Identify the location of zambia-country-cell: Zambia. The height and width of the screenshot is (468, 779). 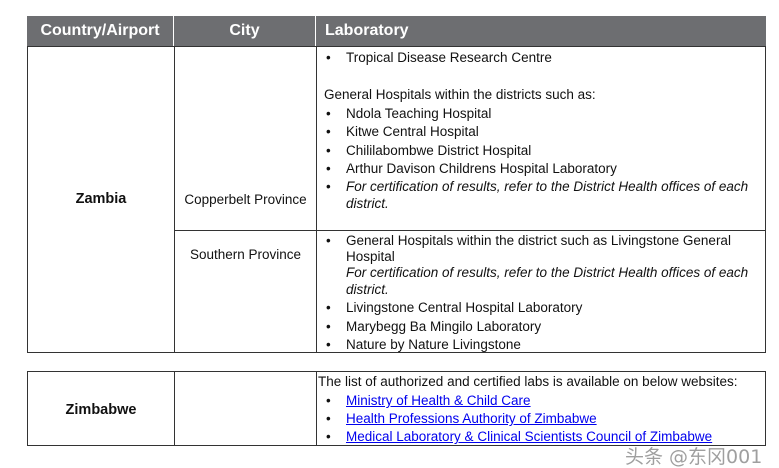
(101, 199).